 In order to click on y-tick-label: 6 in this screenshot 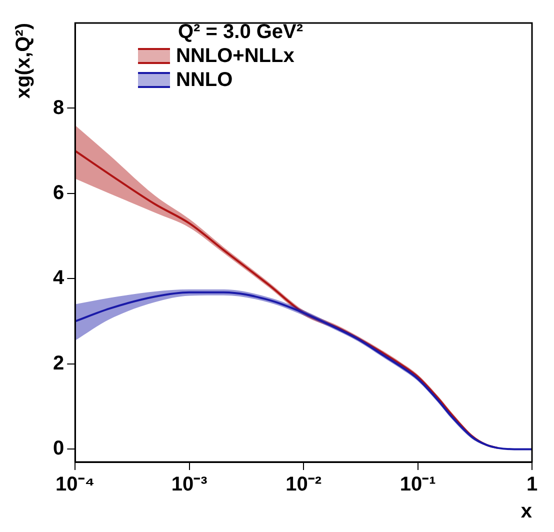, I will do `click(58, 193)`.